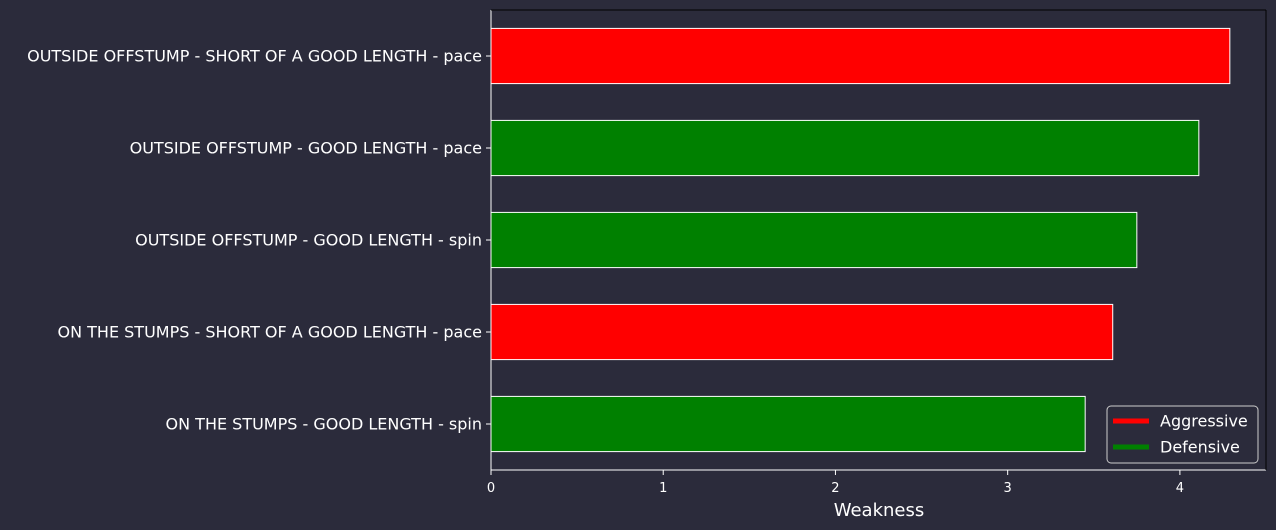 The image size is (1276, 530). Describe the element at coordinates (324, 424) in the screenshot. I see `y-tick-label: ON THE STUMPS - GOOD LENGTH - spin` at that location.